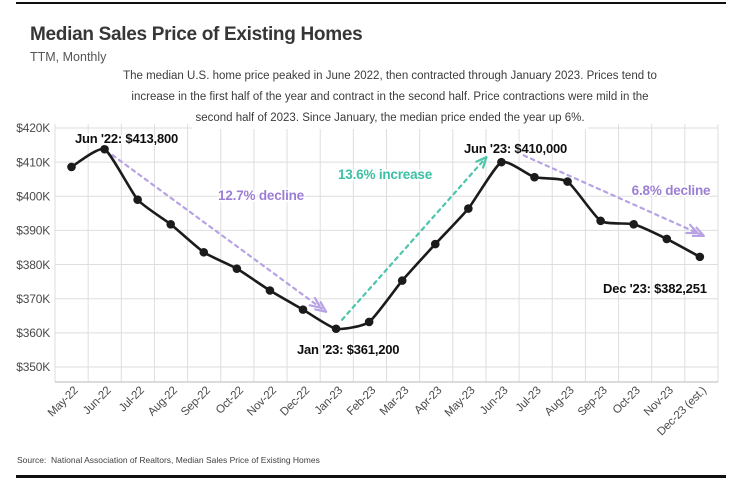 The height and width of the screenshot is (480, 742). Describe the element at coordinates (385, 174) in the screenshot. I see `trend-label-increase1: 13.6% increase` at that location.